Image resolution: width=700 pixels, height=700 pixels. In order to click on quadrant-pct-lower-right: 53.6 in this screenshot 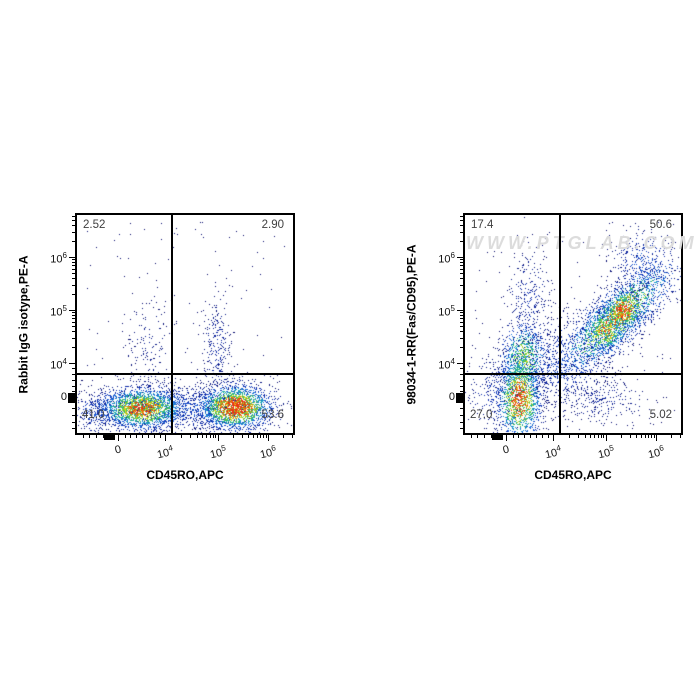, I will do `click(272, 415)`.